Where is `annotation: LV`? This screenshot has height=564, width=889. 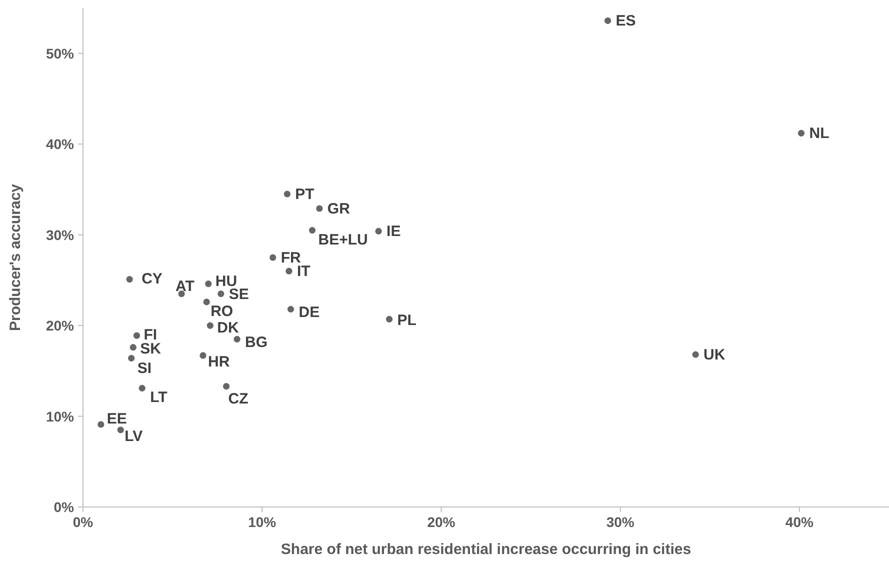
annotation: LV is located at coordinates (133, 436).